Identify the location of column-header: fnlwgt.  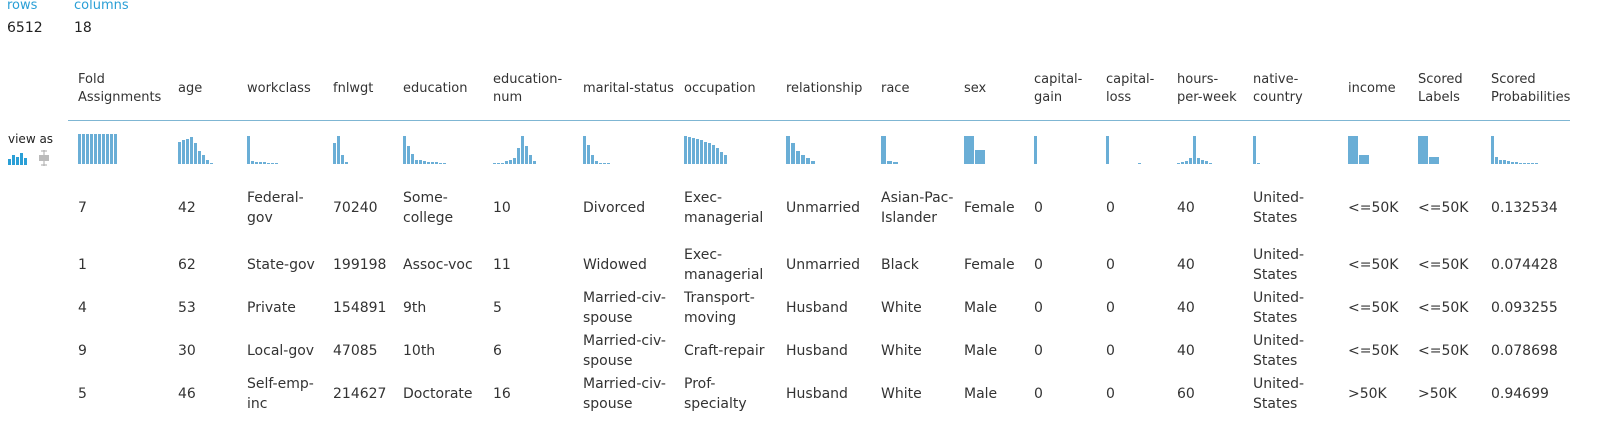
(358, 89).